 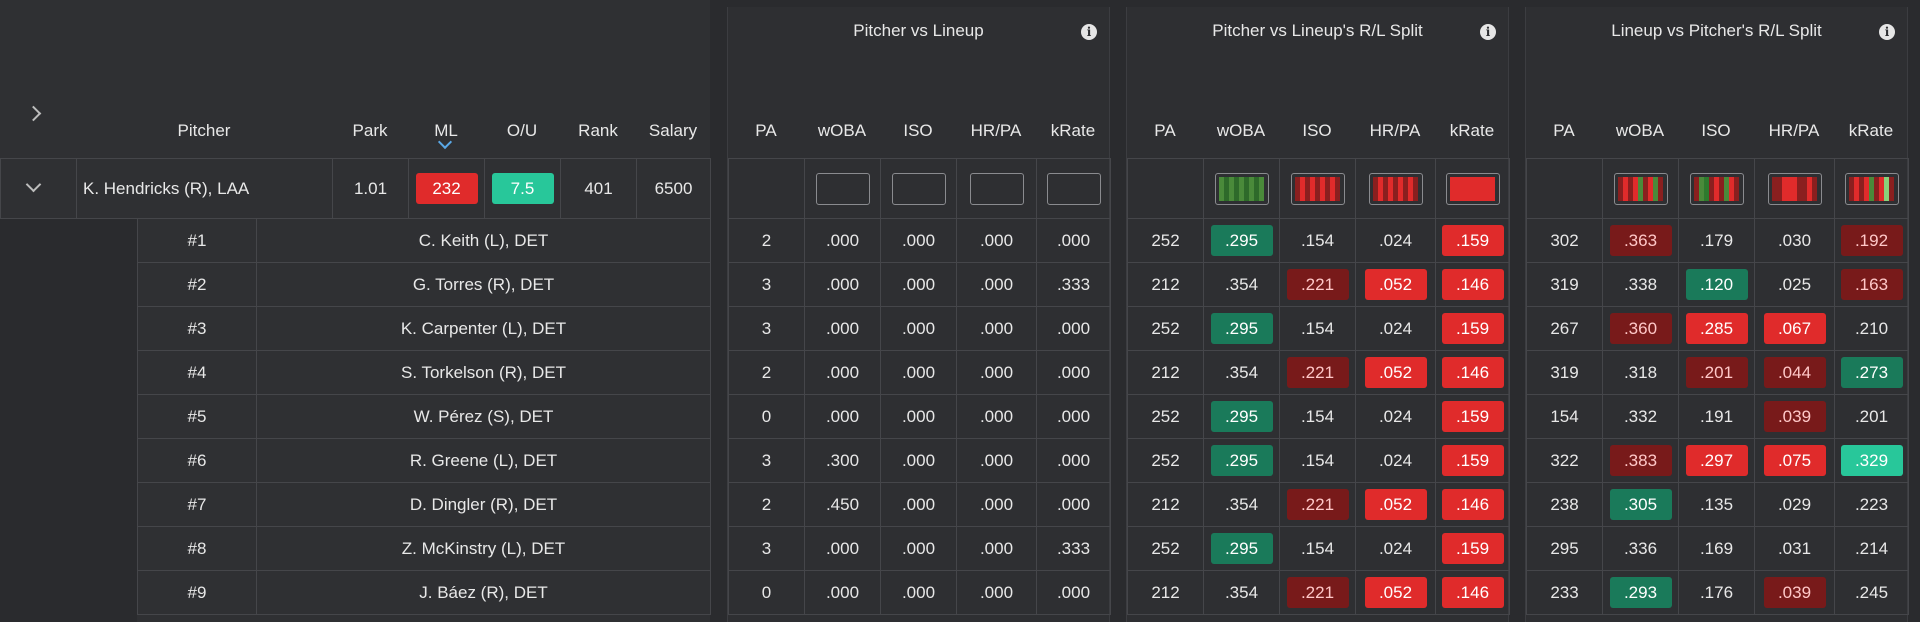 I want to click on stat-cell: .120, so click(x=1716, y=284).